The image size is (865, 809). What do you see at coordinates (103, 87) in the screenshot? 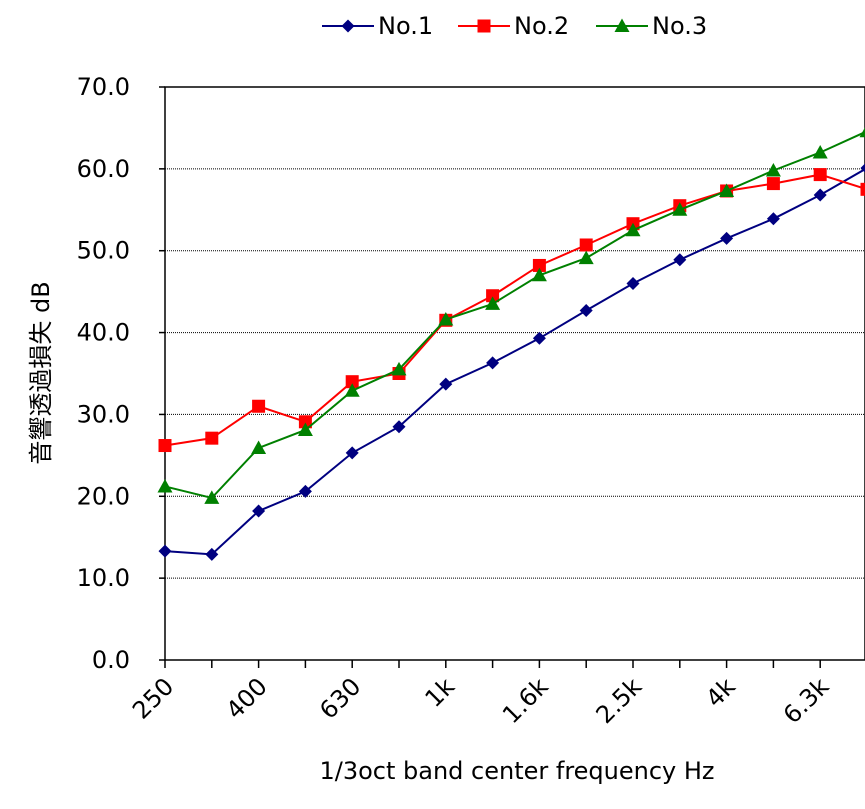
I see `y-tick-label: 70.0` at bounding box center [103, 87].